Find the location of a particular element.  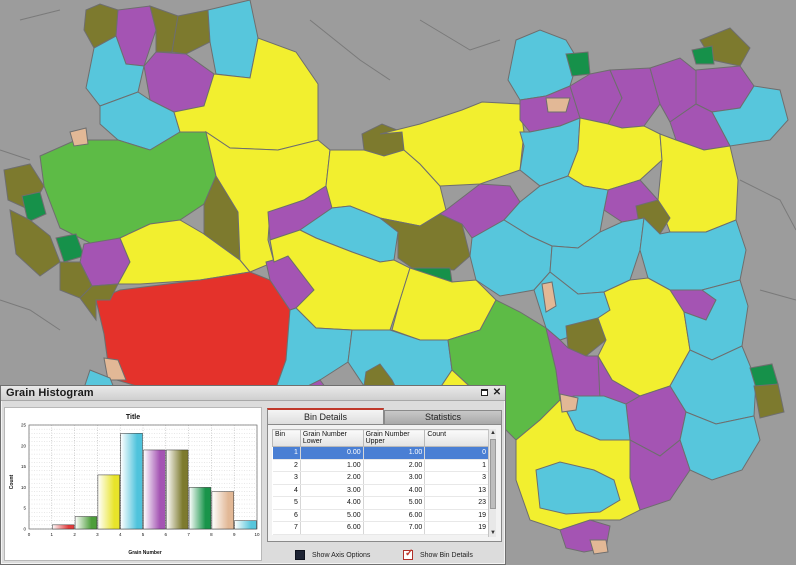

show-bin-details-label: Show Bin Details is located at coordinates (446, 555).